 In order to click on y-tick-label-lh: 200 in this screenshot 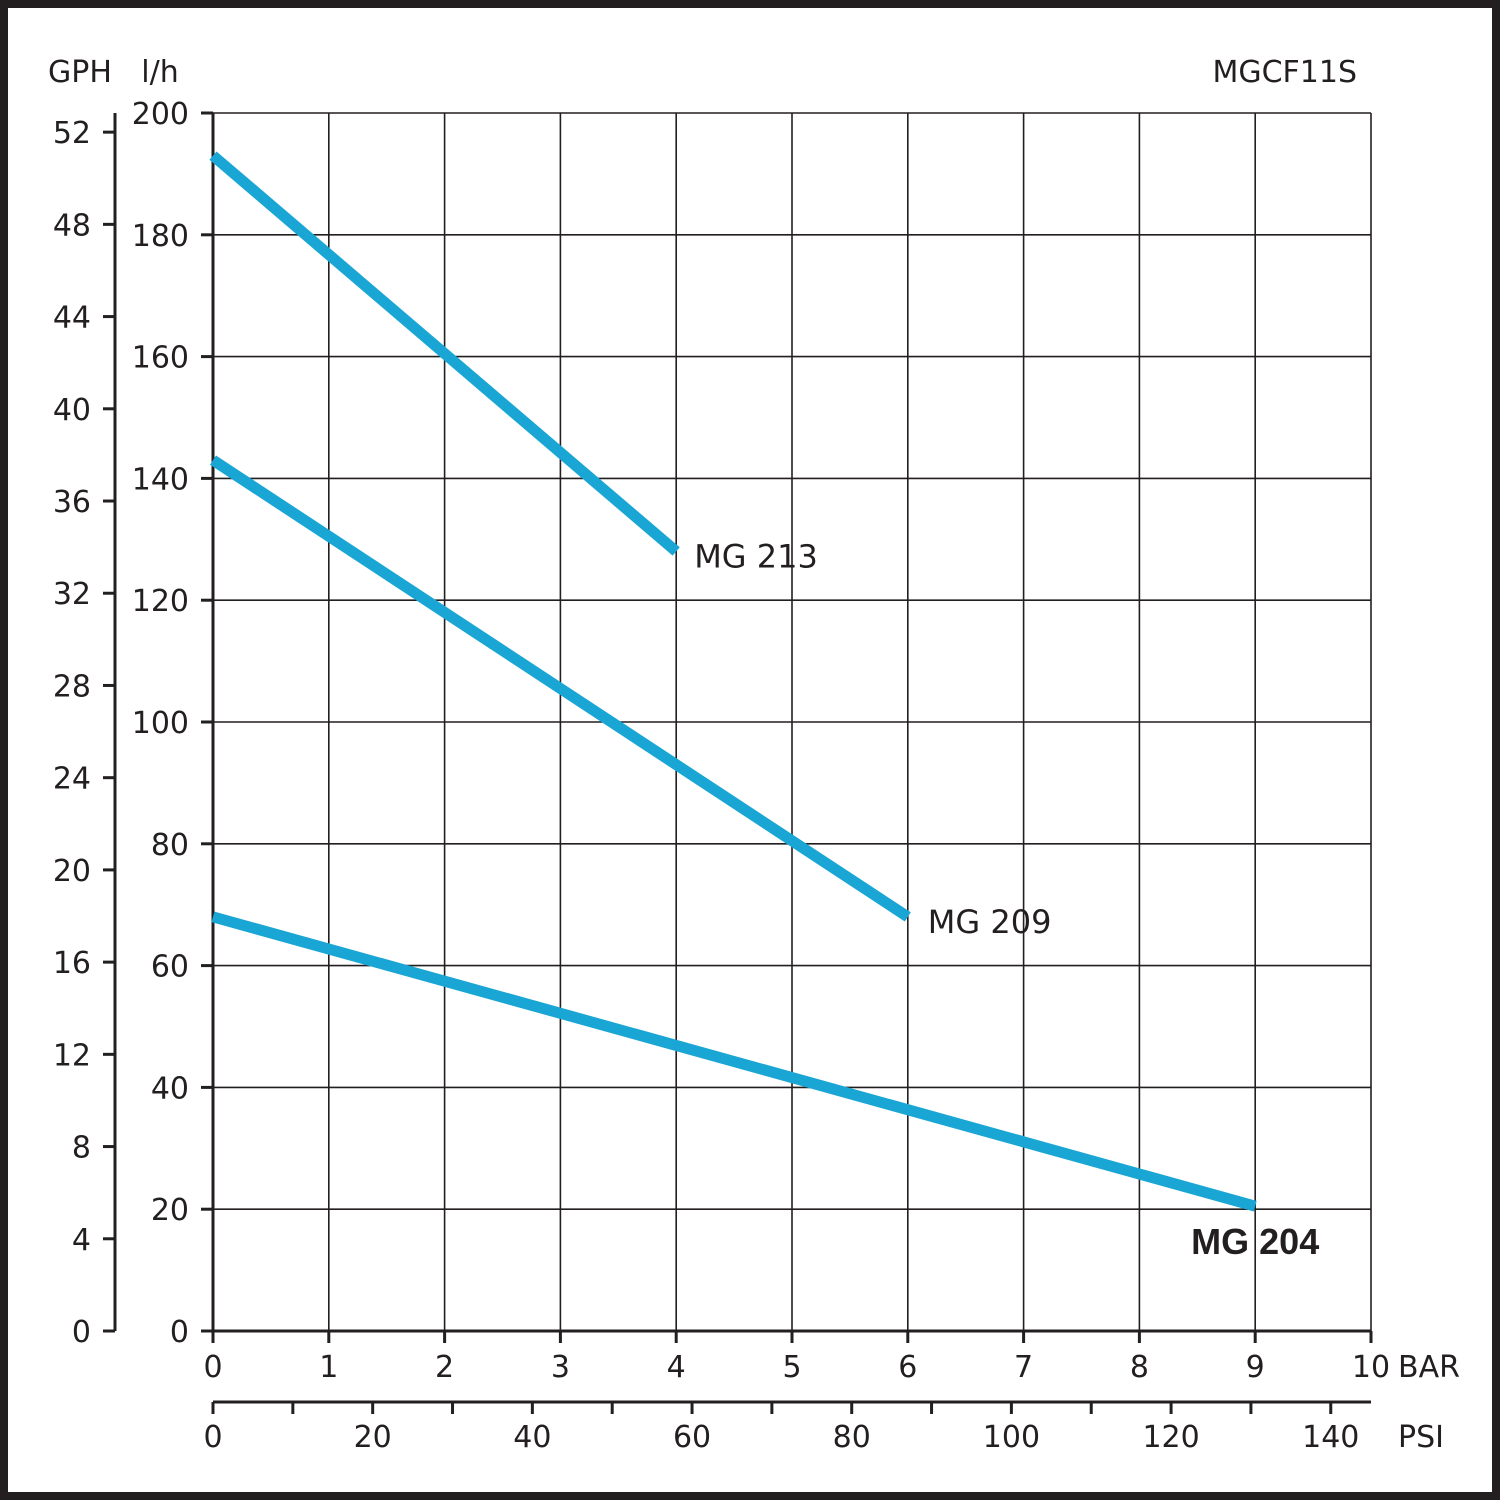, I will do `click(160, 114)`.